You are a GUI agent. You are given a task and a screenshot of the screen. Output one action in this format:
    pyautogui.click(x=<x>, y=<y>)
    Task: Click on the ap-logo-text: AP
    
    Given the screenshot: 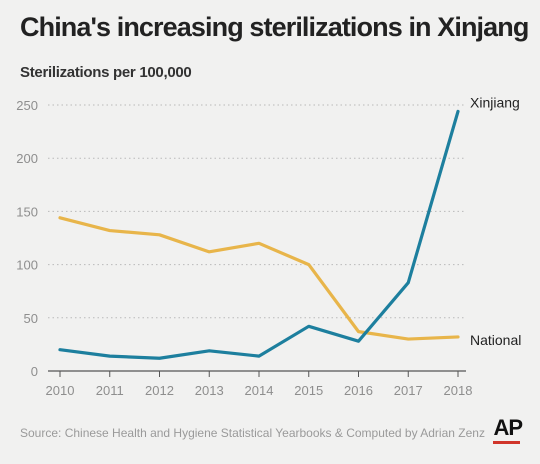 What is the action you would take?
    pyautogui.click(x=508, y=427)
    